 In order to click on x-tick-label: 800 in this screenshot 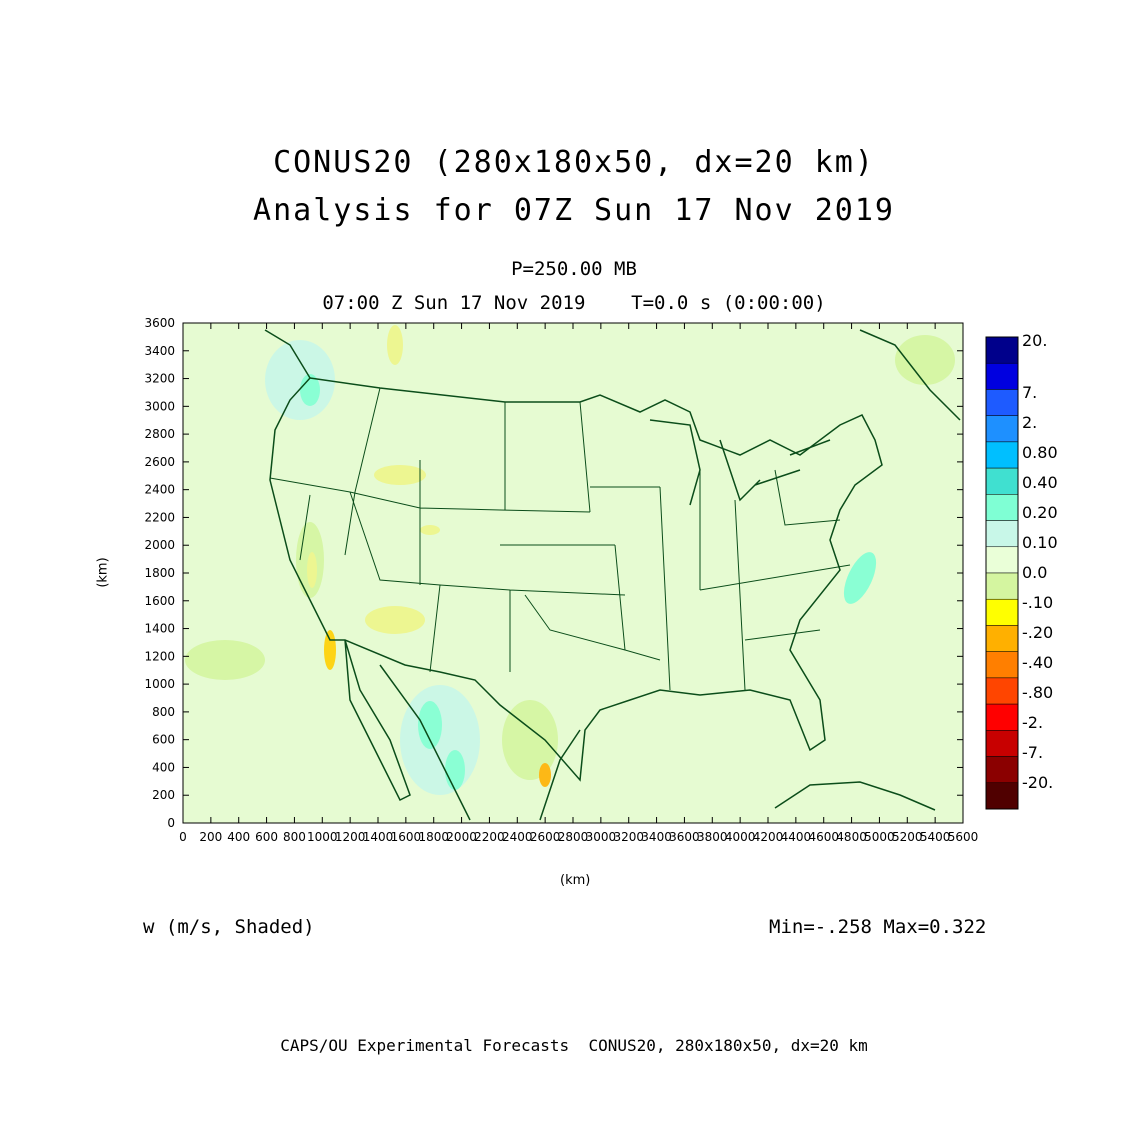, I will do `click(294, 837)`.